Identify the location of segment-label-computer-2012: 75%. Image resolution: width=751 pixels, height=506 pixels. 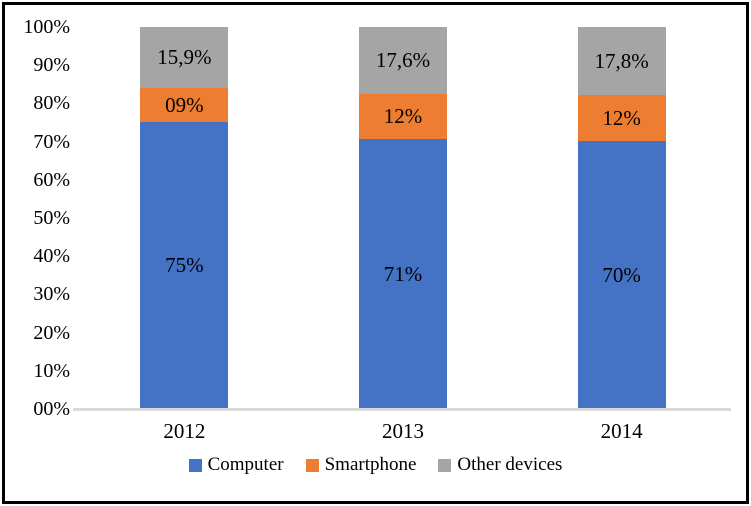
(184, 265).